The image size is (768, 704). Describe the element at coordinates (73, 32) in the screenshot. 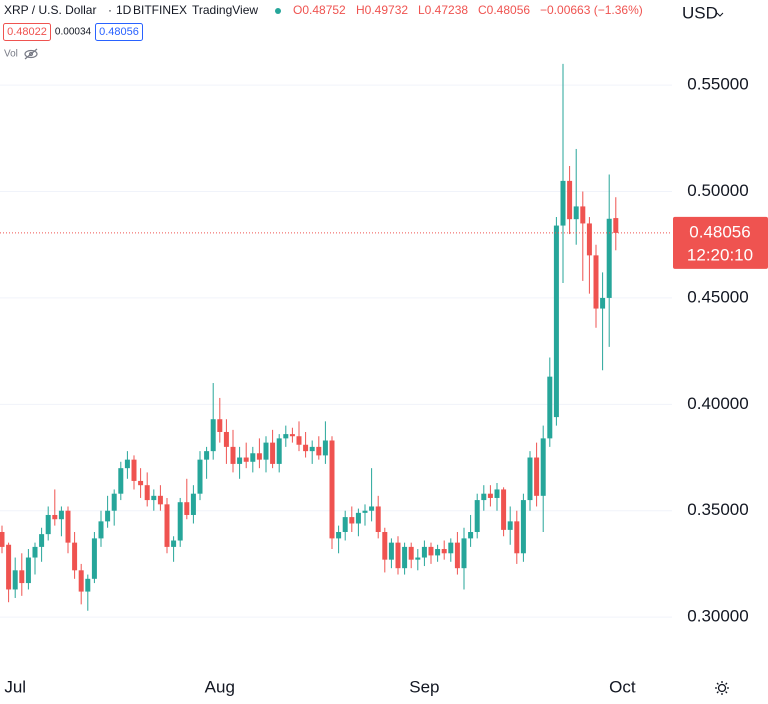

I see `spread: 0.00034` at that location.